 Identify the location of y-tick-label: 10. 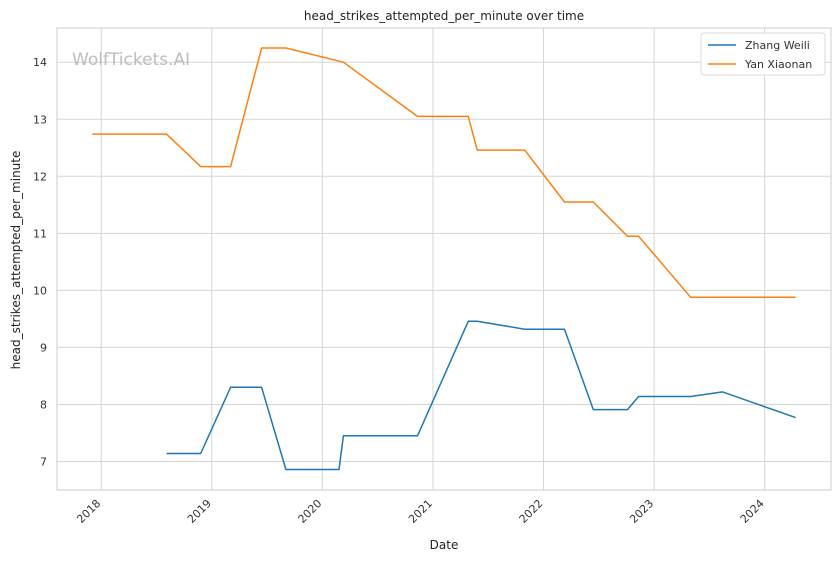
(40, 290).